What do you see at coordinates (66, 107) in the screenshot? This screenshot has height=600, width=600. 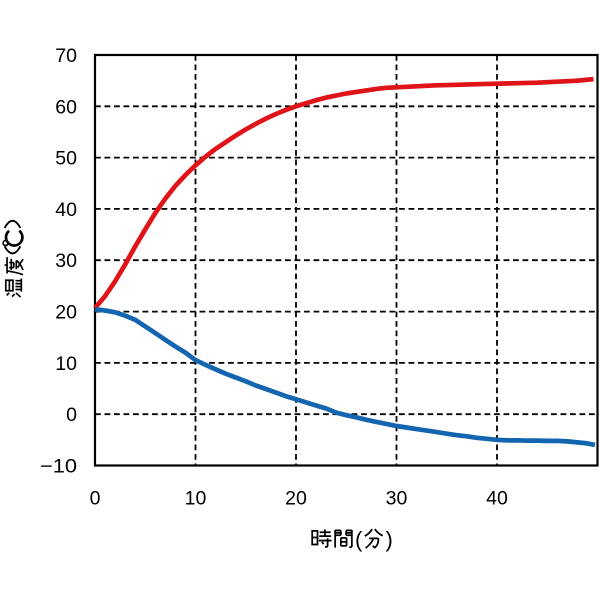 I see `svg-text: 60` at bounding box center [66, 107].